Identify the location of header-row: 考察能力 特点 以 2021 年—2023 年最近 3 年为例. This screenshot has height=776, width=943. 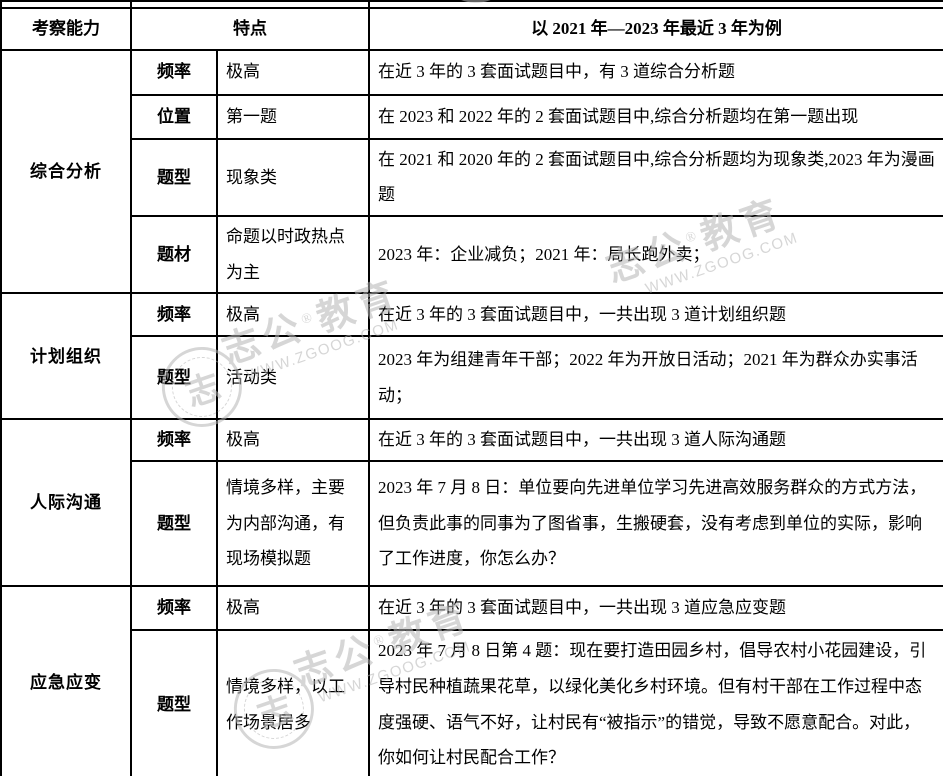
(471, 29).